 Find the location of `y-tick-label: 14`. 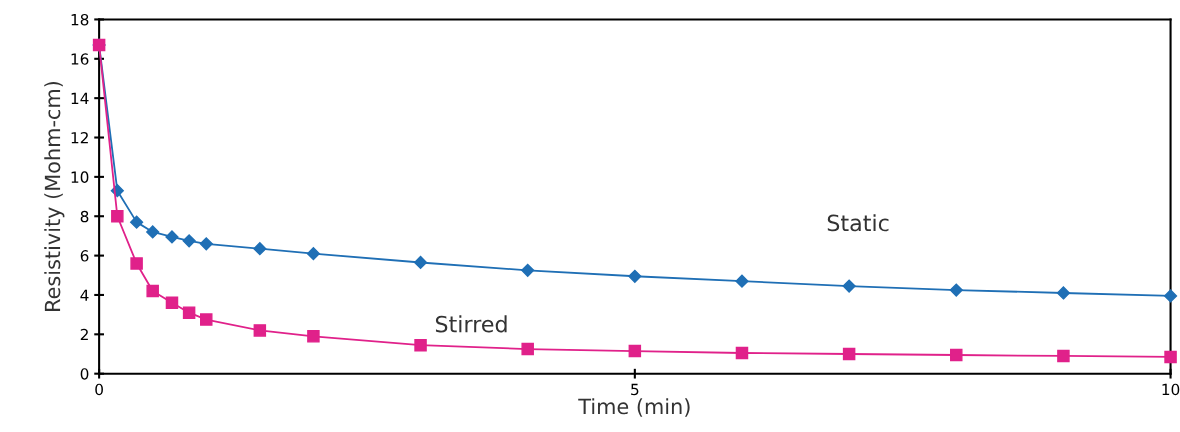

y-tick-label: 14 is located at coordinates (80, 98).